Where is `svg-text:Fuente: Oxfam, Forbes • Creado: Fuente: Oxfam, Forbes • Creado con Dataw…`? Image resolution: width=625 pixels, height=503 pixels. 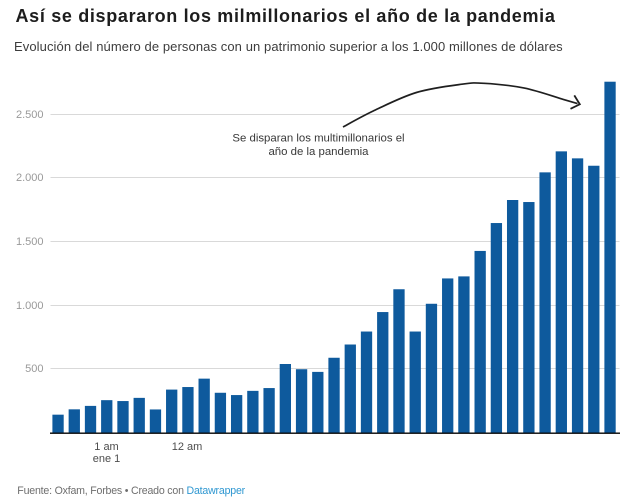
svg-text:Fuente: Oxfam, Forbes • Creado: Fuente: Oxfam, Forbes • Creado con Dataw… is located at coordinates (131, 491).